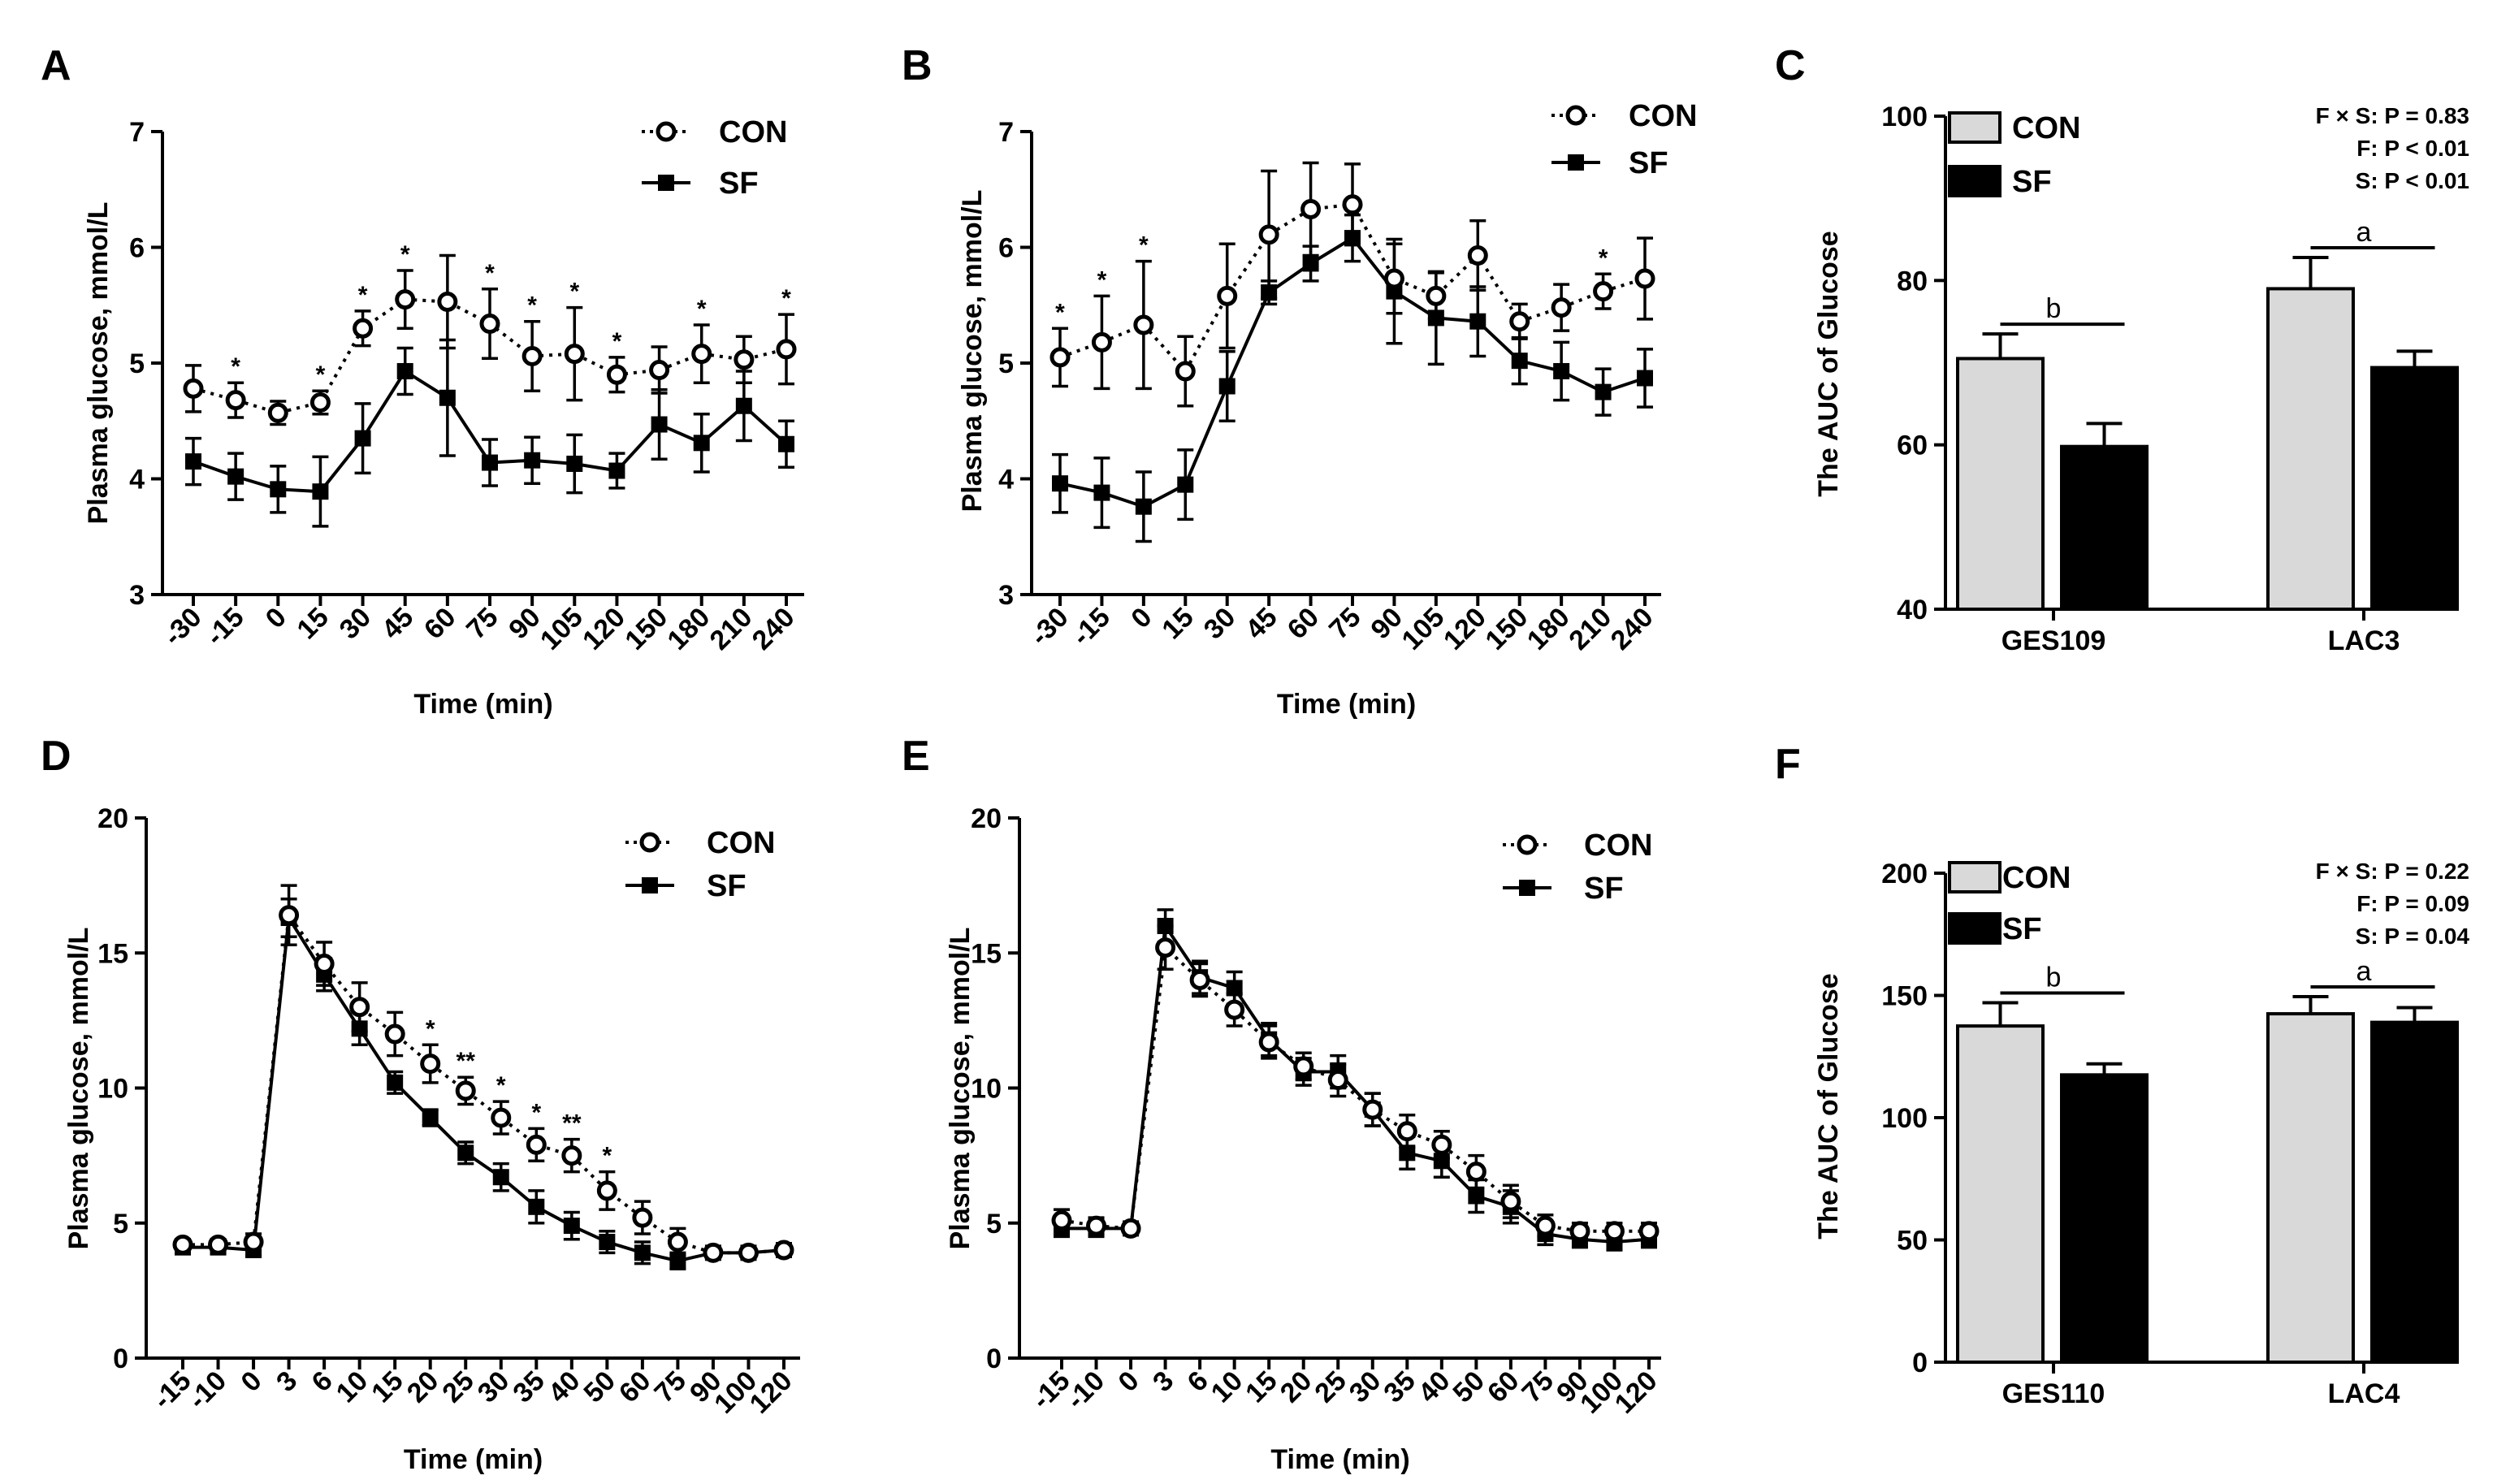 This screenshot has width=2510, height=1484. Describe the element at coordinates (2104, 527) in the screenshot. I see `bar-sf-ges109` at that location.